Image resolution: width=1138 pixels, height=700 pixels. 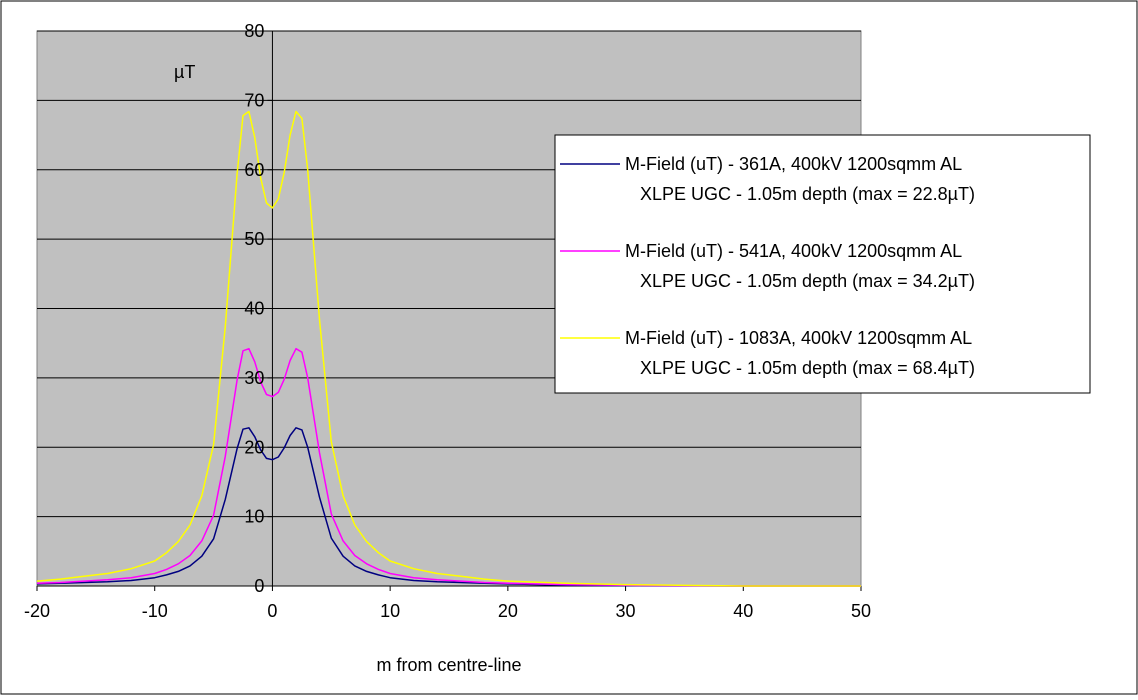 What do you see at coordinates (807, 281) in the screenshot?
I see `legend-label-line: XLPE UGC - 1.05m depth (max = 34.2µT)` at bounding box center [807, 281].